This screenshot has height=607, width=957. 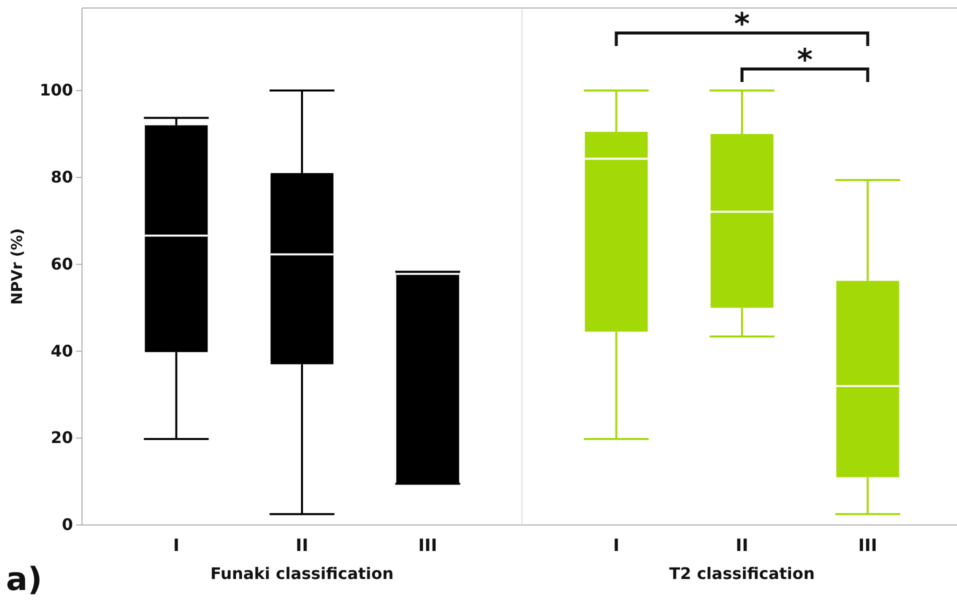 What do you see at coordinates (61, 350) in the screenshot?
I see `y-tick-label: 40` at bounding box center [61, 350].